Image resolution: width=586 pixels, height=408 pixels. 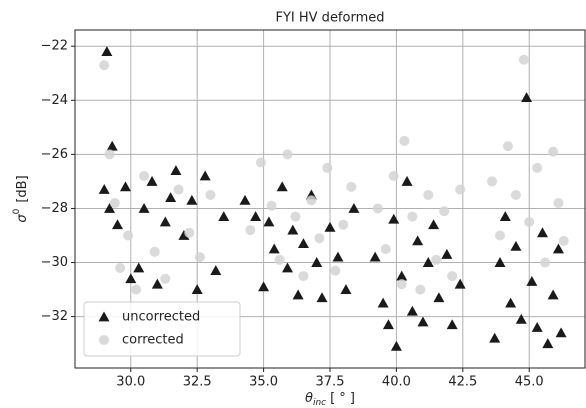 What do you see at coordinates (17, 211) in the screenshot?
I see `y-label-superscript: 0` at bounding box center [17, 211].